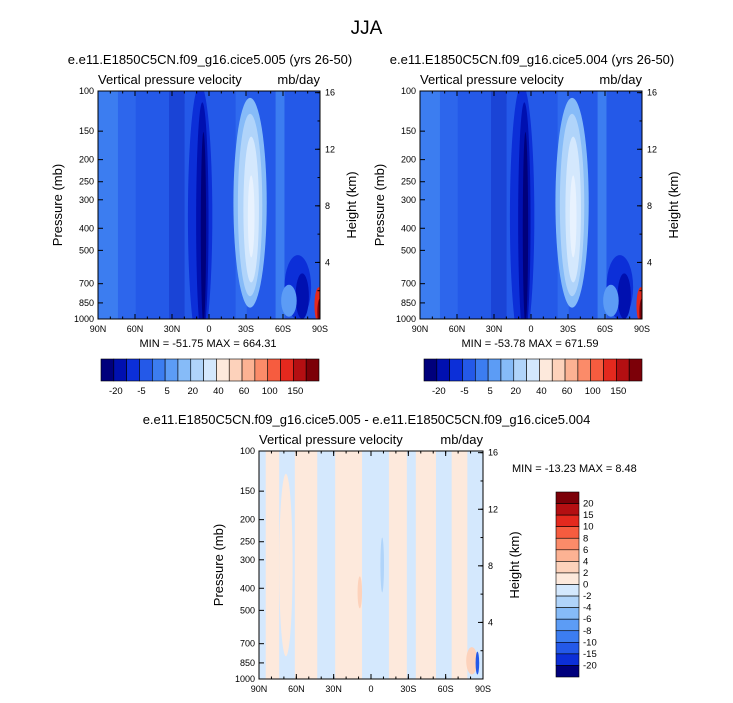 The height and width of the screenshot is (703, 733). I want to click on panel-1-colorbar: -20 -5 5 20 40 60 100 150, so click(210, 377).